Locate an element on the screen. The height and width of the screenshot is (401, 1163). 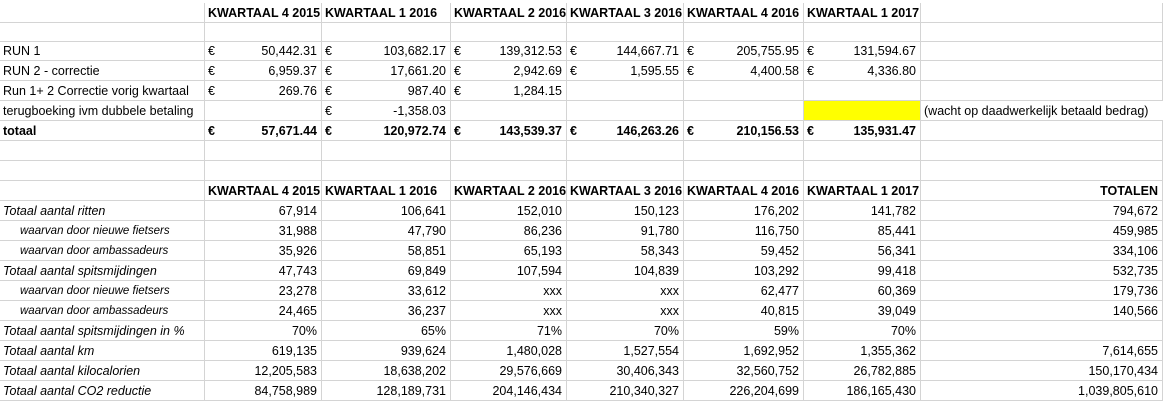
row-label: Totaal aantal km is located at coordinates (102, 351).